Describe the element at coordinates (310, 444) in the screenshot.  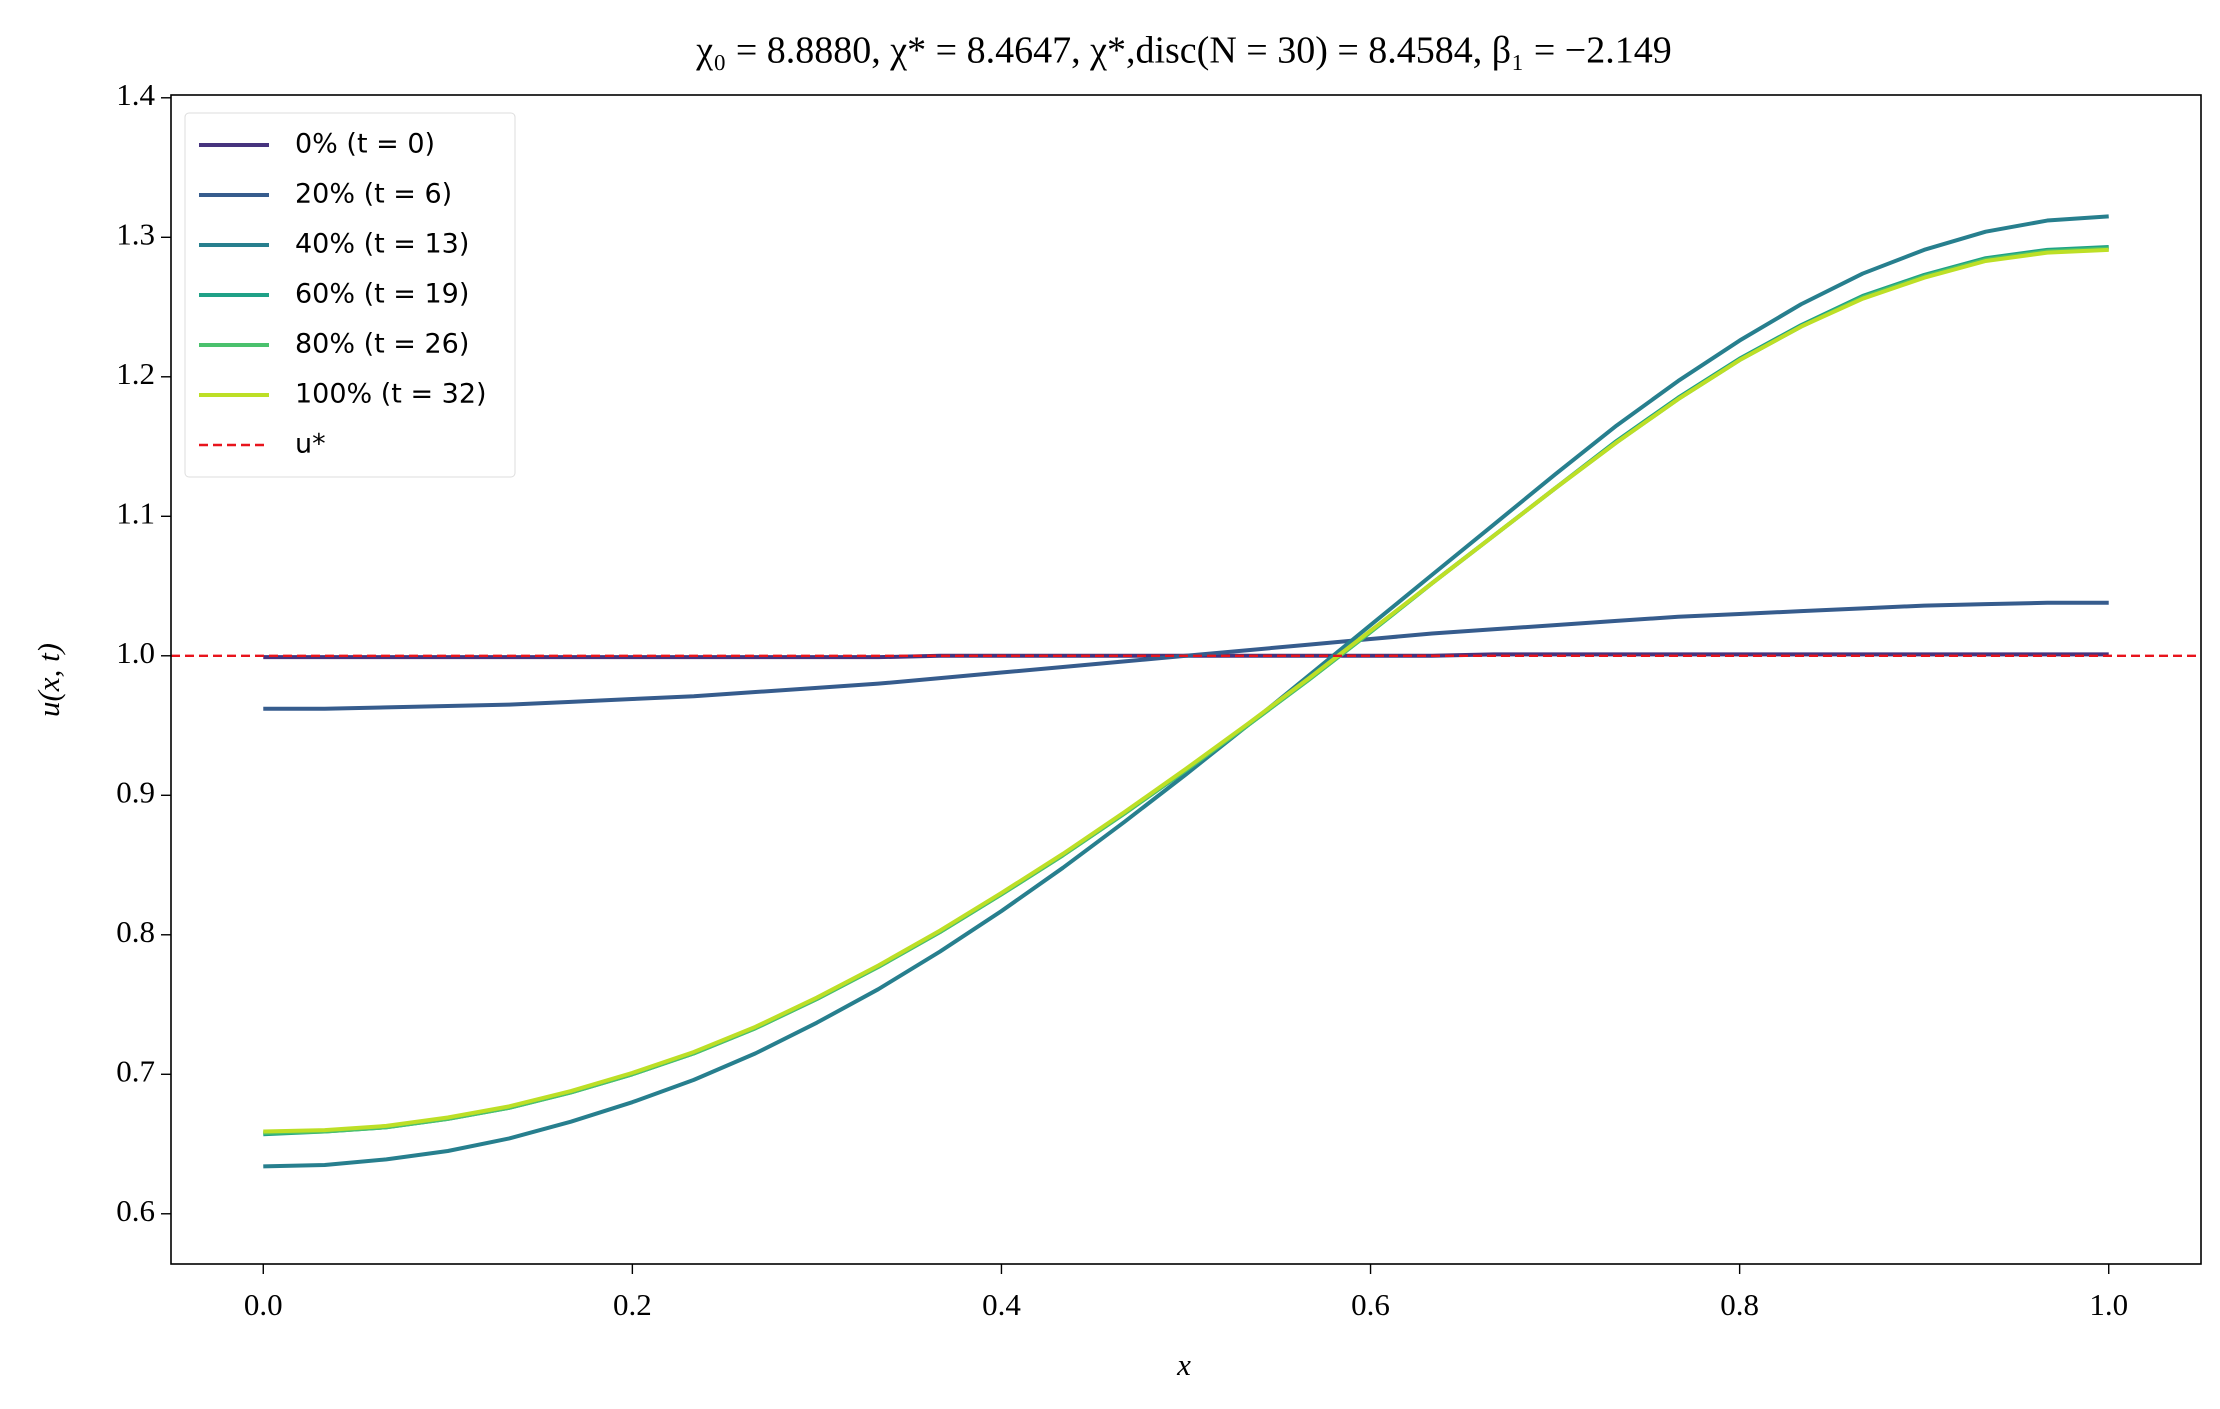
I see `legend-label: u*` at that location.